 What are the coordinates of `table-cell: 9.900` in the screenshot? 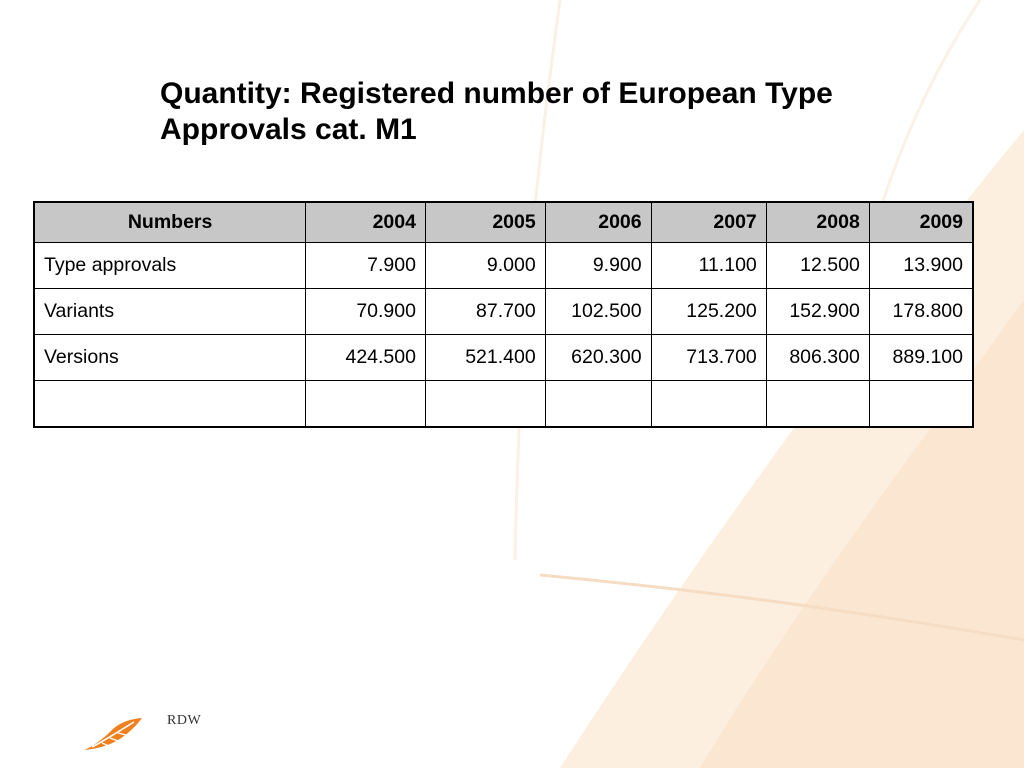 It's located at (598, 265).